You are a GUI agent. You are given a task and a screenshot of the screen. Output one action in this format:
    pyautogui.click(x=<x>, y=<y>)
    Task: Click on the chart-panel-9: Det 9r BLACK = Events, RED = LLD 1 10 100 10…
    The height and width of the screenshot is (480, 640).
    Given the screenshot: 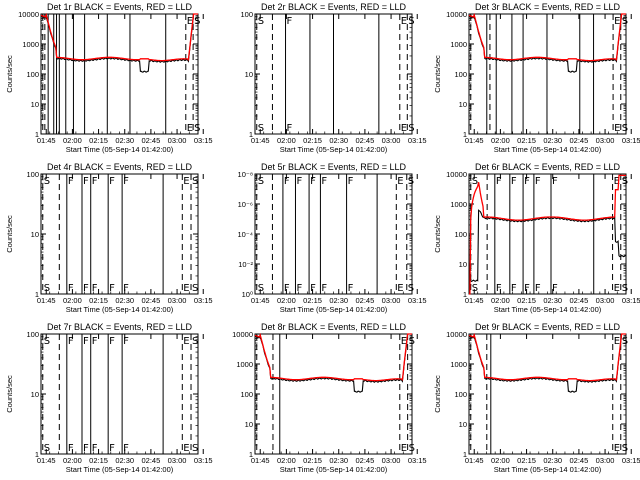 What is the action you would take?
    pyautogui.click(x=536, y=398)
    